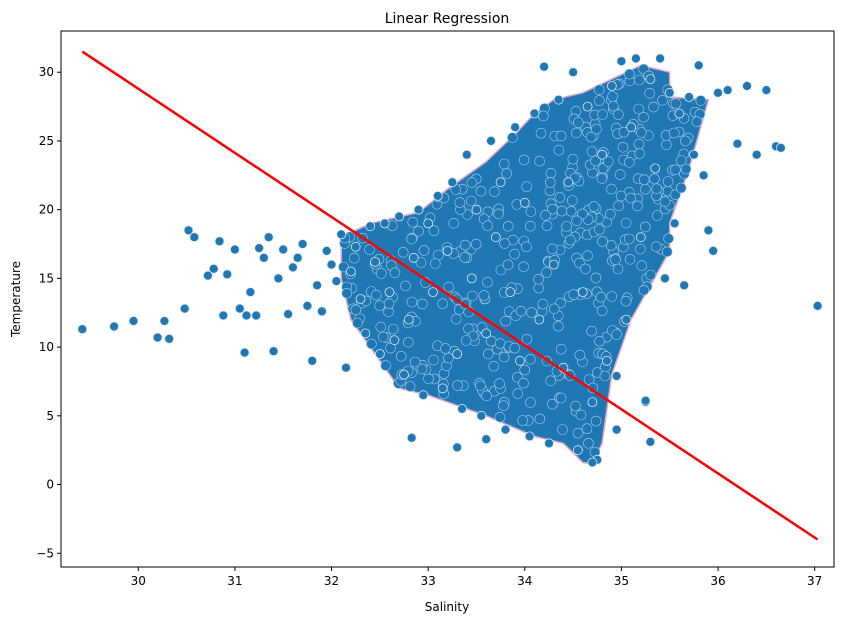  I want to click on x-tick-label: 34, so click(524, 581).